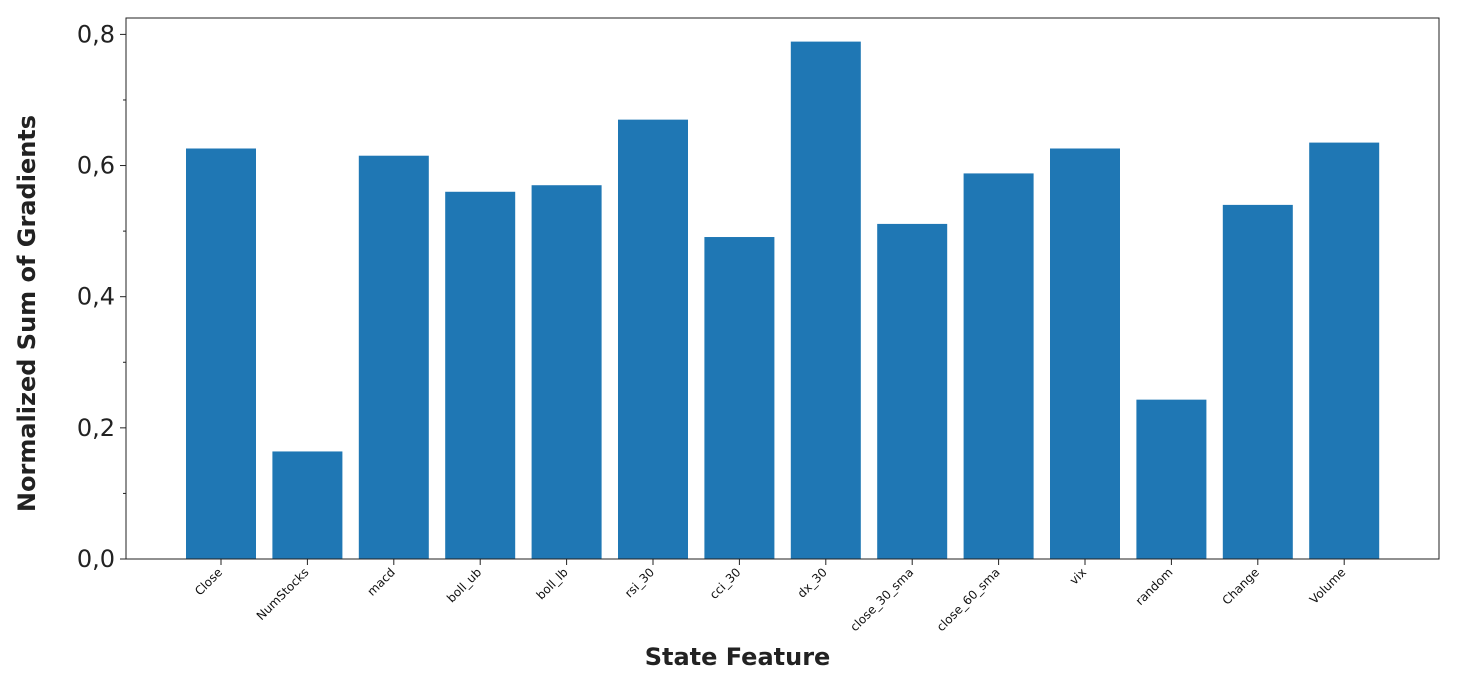  Describe the element at coordinates (1078, 576) in the screenshot. I see `x-tick-label: vix` at that location.